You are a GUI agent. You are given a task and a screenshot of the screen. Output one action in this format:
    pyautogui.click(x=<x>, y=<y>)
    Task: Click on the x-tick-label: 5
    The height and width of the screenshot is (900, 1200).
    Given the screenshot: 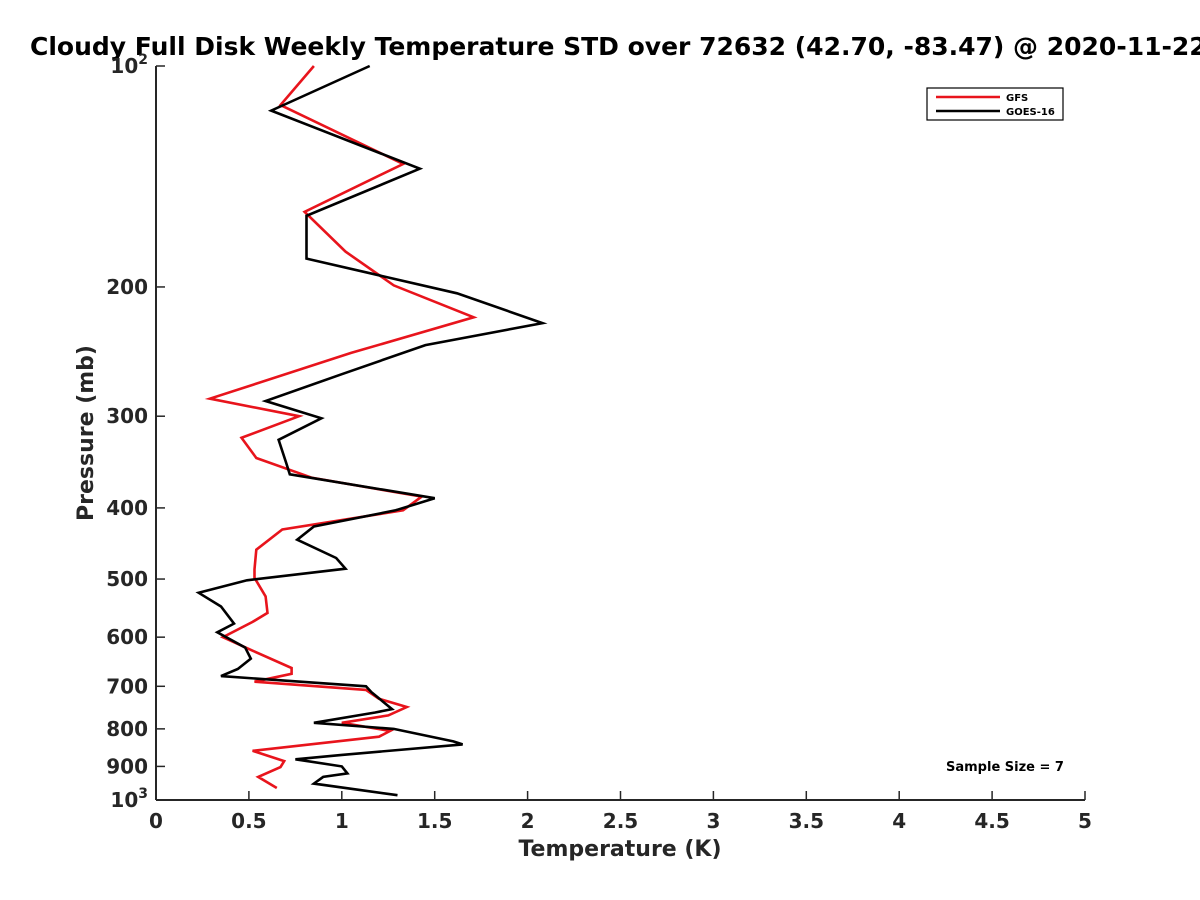 What is the action you would take?
    pyautogui.click(x=1085, y=821)
    